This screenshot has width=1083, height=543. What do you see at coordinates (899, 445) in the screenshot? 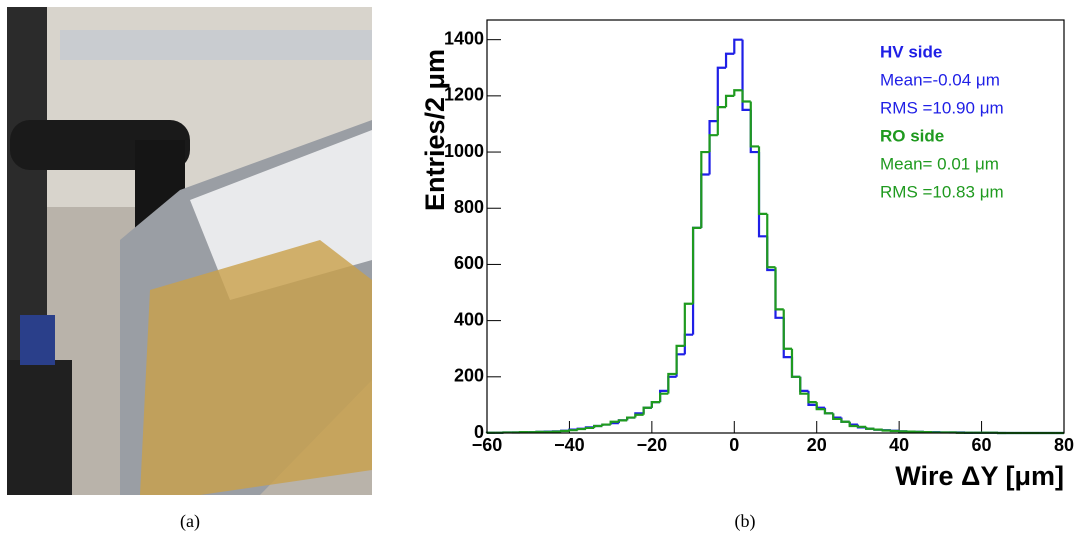
I see `x-tick-label: 40` at bounding box center [899, 445].